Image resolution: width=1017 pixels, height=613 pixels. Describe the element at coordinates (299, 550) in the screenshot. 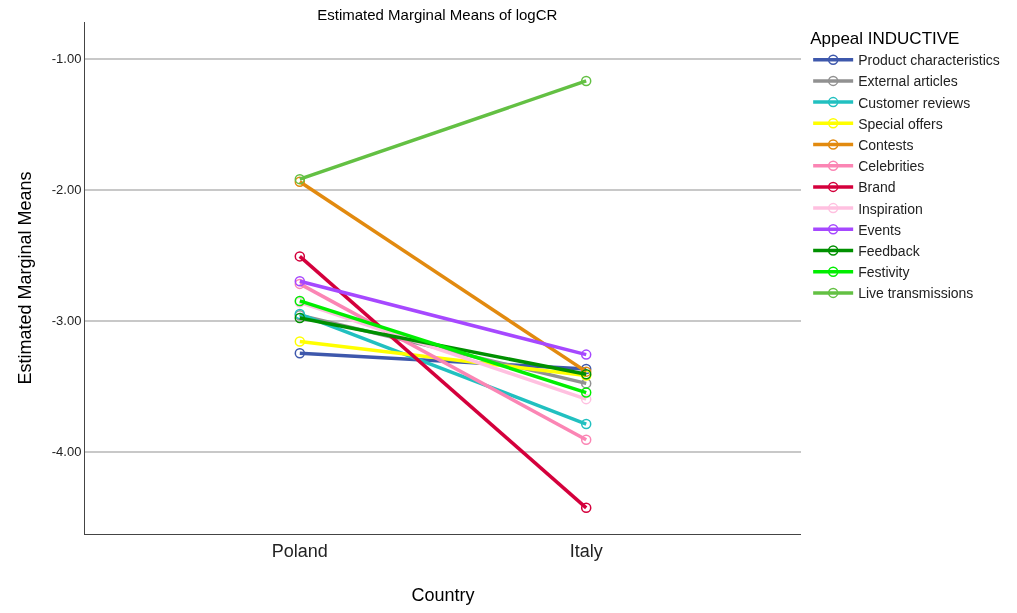

I see `x-tick-label: Poland` at that location.